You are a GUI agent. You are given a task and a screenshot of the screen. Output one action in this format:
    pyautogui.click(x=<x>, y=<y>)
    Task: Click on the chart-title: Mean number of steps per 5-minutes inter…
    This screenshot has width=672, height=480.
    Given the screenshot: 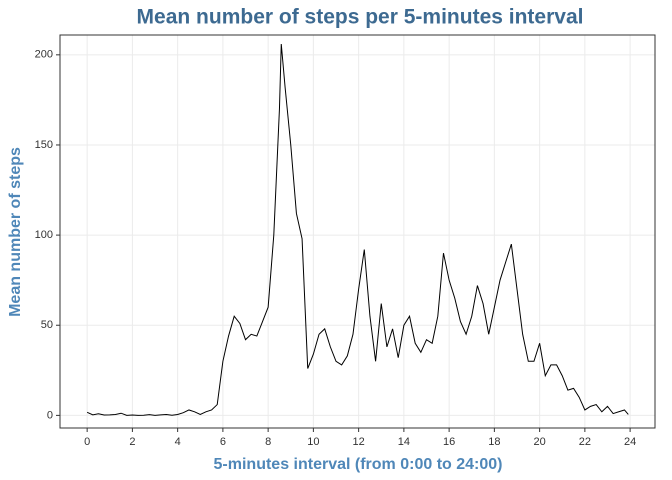 What is the action you would take?
    pyautogui.click(x=360, y=17)
    